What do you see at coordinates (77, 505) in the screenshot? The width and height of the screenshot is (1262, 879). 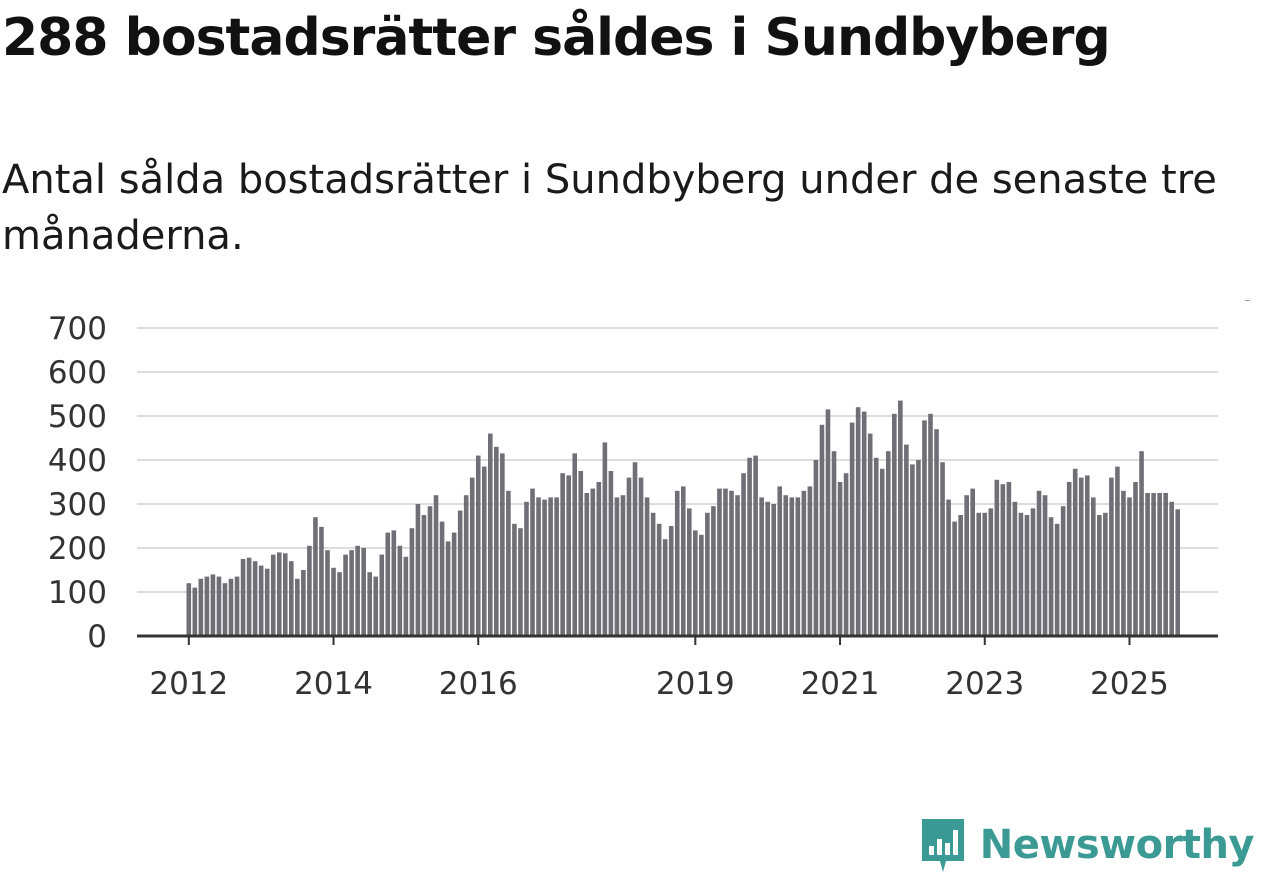 I see `y-tick-label: 300` at bounding box center [77, 505].